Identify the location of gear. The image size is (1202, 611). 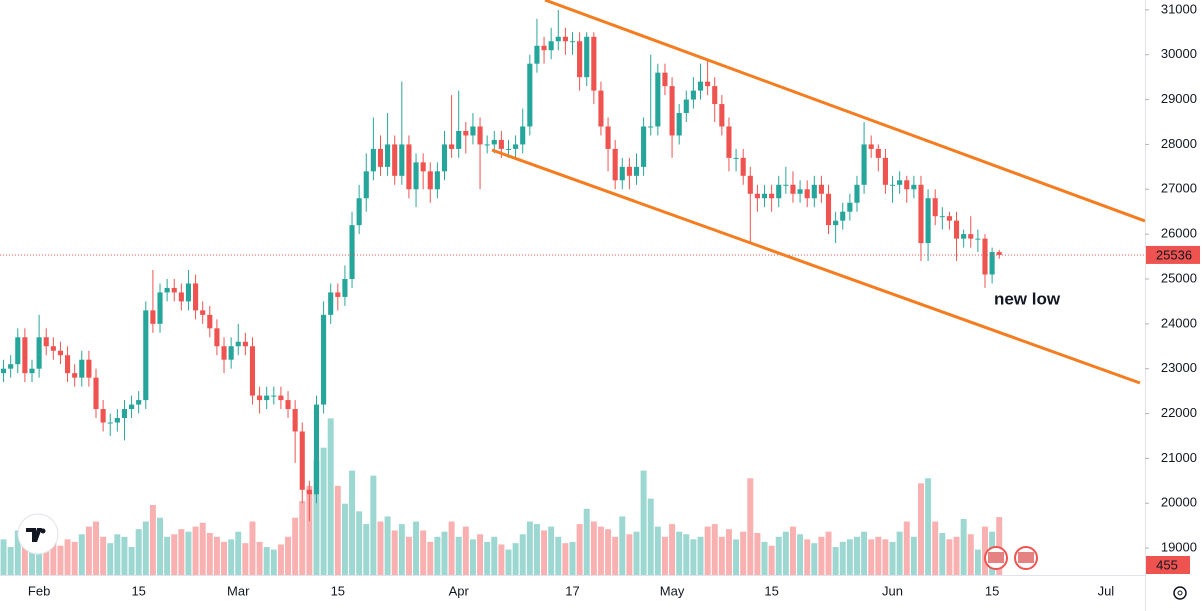
(1180, 593).